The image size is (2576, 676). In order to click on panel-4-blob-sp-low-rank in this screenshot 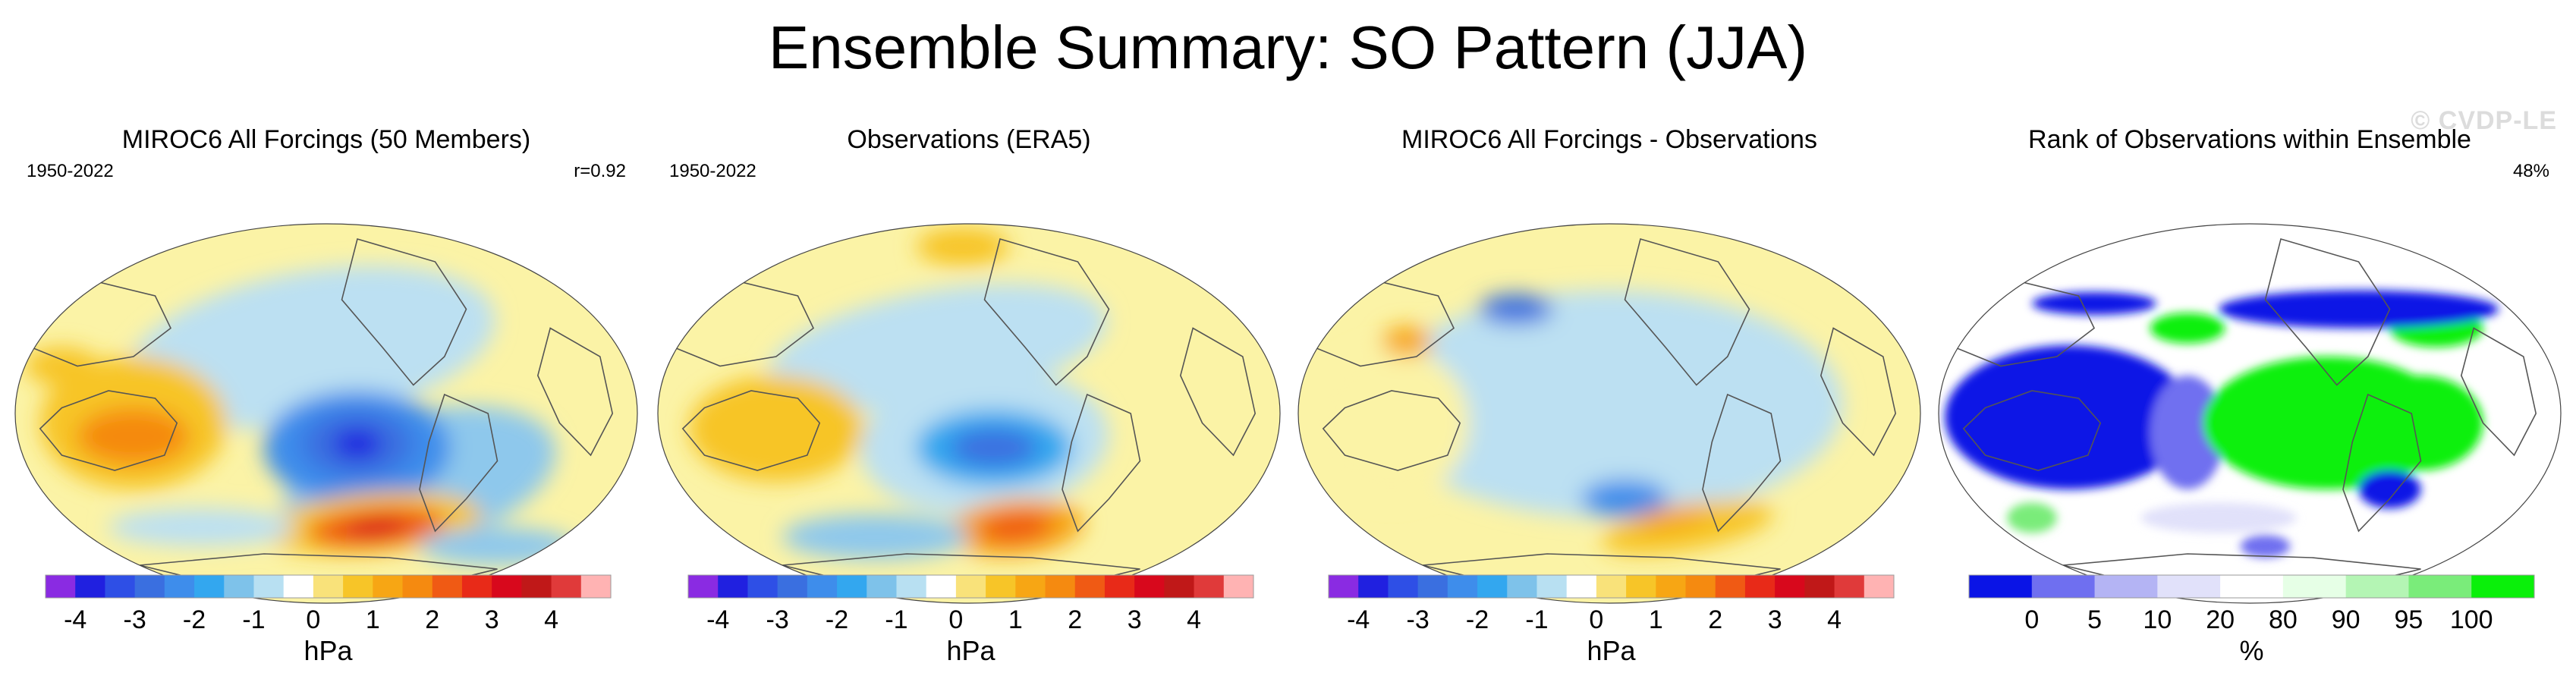, I will do `click(2389, 489)`.